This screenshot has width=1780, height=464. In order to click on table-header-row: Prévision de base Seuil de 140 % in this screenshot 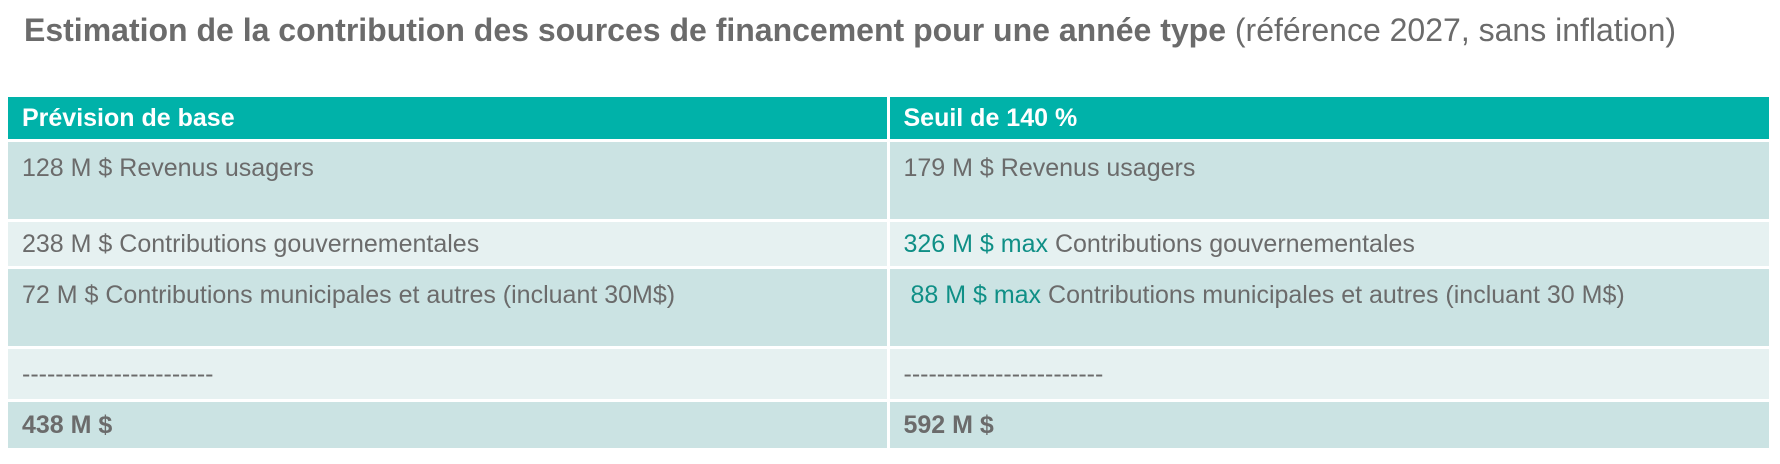, I will do `click(888, 119)`.